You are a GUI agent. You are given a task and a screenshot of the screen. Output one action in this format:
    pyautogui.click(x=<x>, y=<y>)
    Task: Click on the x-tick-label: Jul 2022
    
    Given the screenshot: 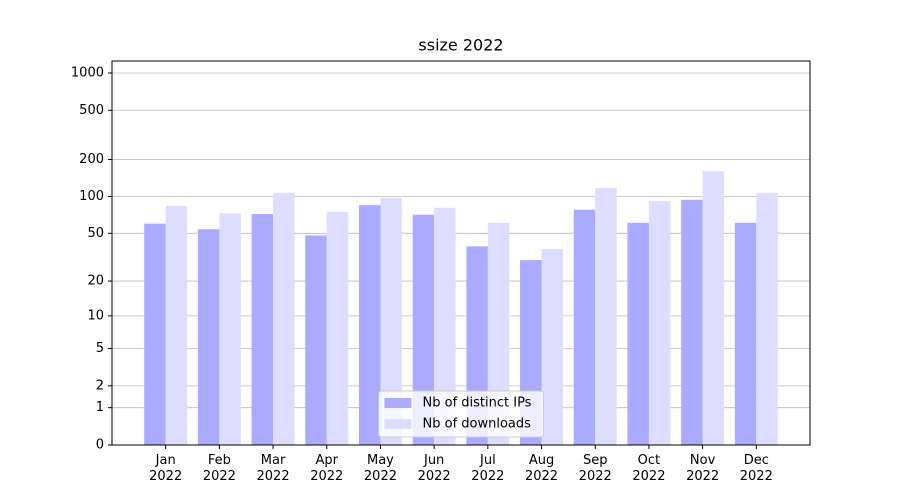 What is the action you would take?
    pyautogui.click(x=488, y=468)
    